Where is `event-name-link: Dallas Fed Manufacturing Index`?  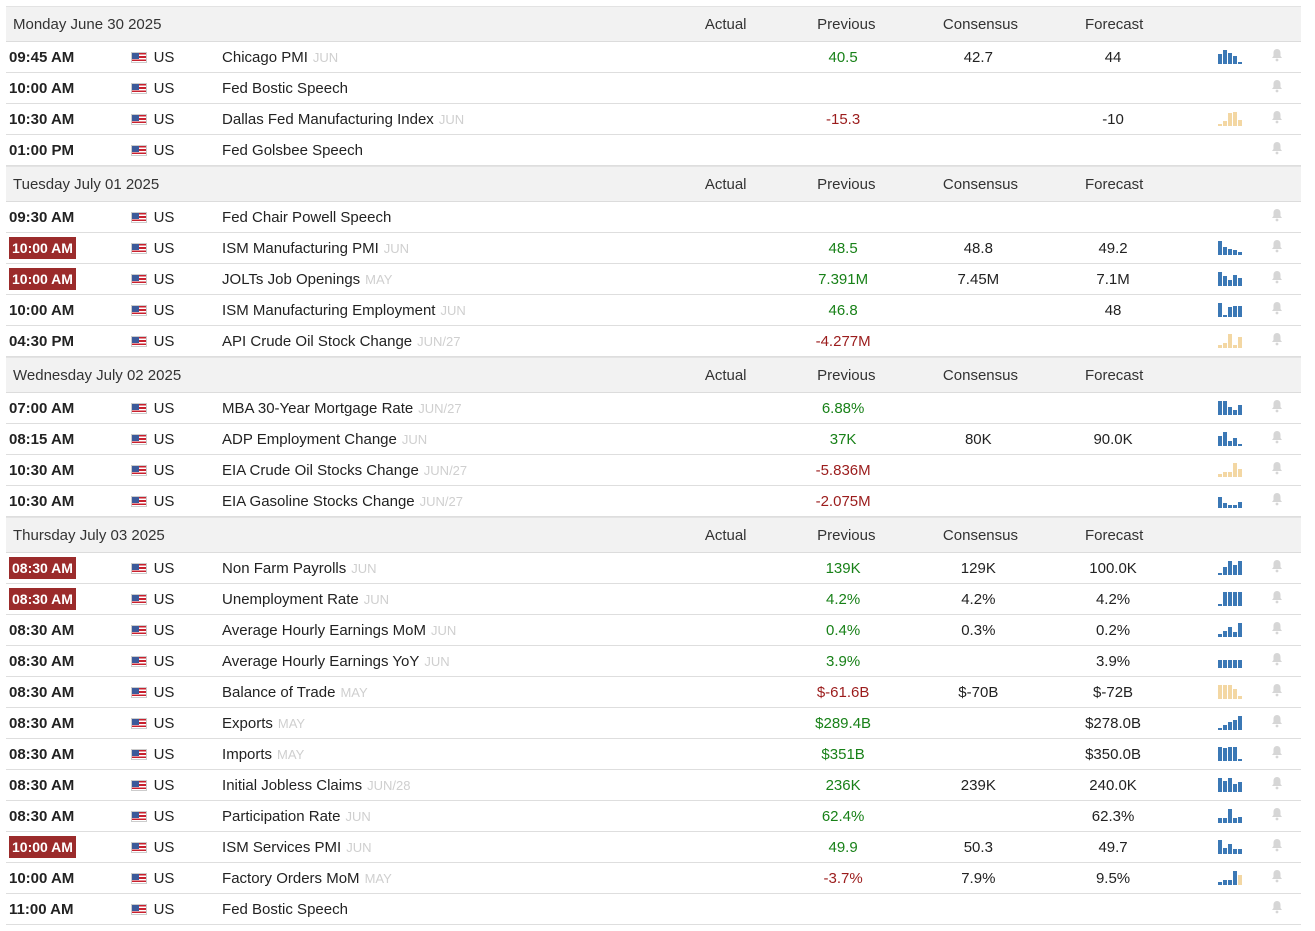
event-name-link: Dallas Fed Manufacturing Index is located at coordinates (328, 119).